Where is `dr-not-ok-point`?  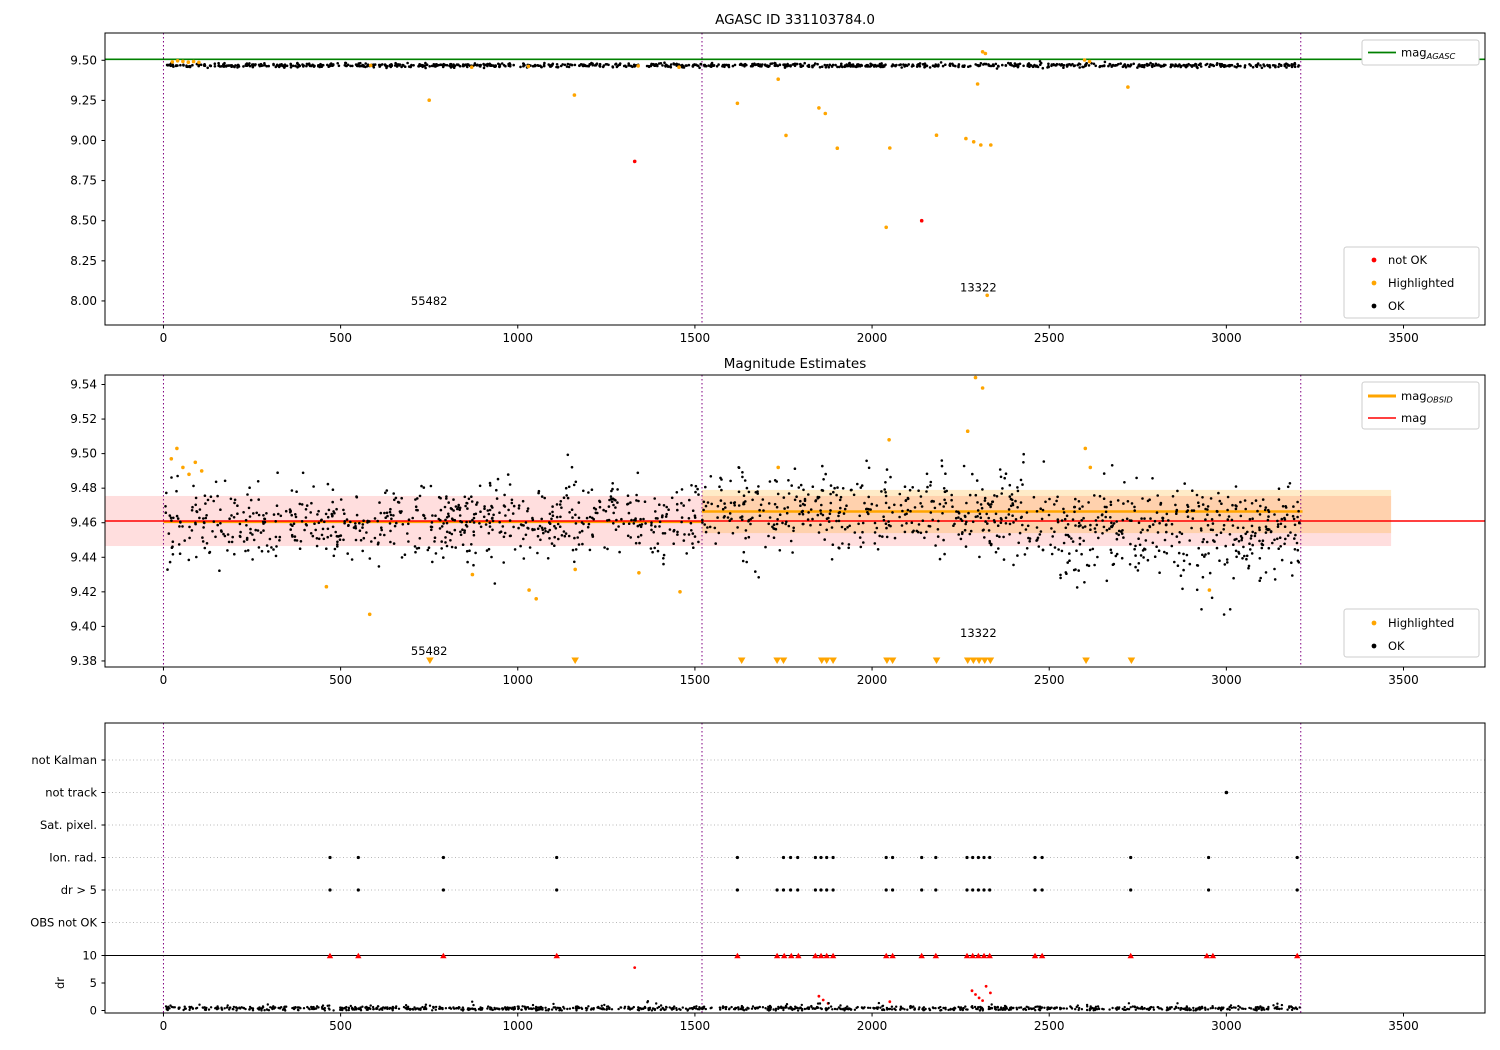 dr-not-ok-point is located at coordinates (635, 967).